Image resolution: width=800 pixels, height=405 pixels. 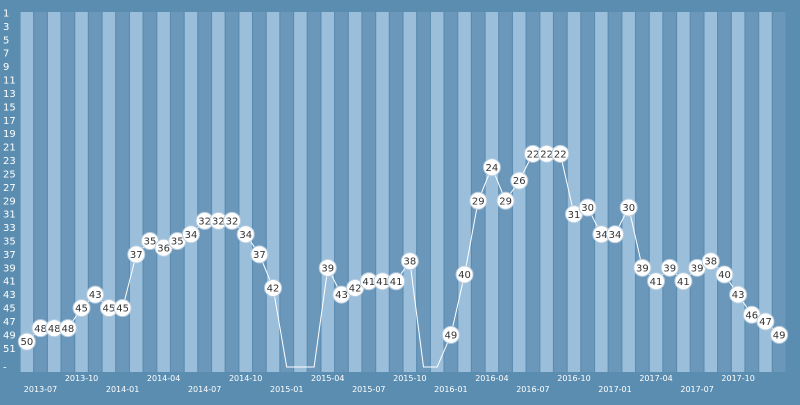 What do you see at coordinates (40, 389) in the screenshot?
I see `x-tick-label: 2013-07` at bounding box center [40, 389].